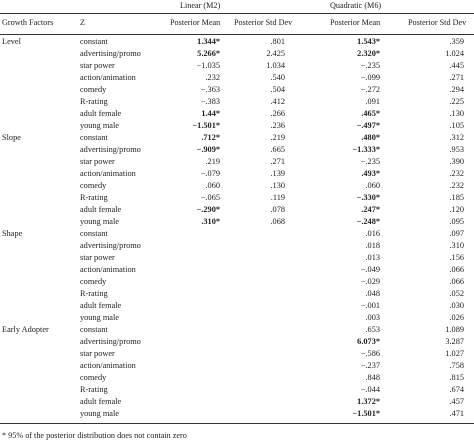 Image resolution: width=474 pixels, height=445 pixels. Describe the element at coordinates (206, 125) in the screenshot. I see `cell-m2-mean: −1.501*` at that location.